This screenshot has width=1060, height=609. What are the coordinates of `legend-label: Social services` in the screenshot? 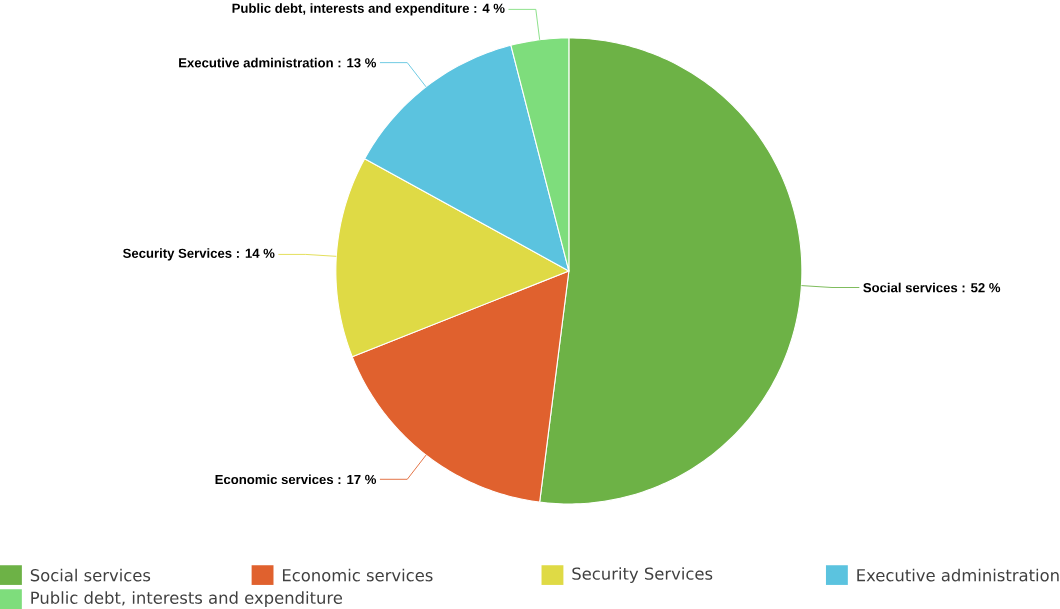 It's located at (90, 575).